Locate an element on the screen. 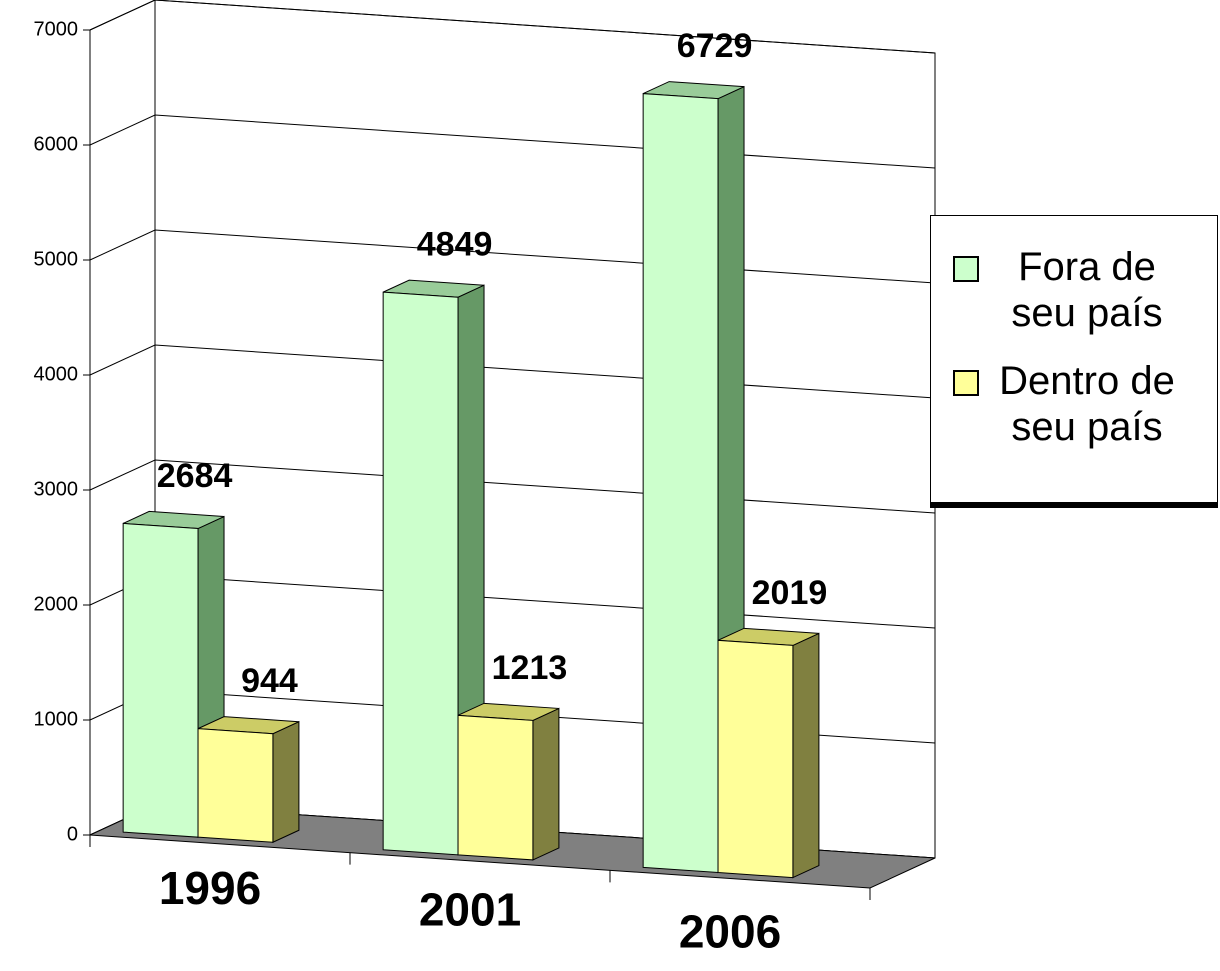  value-label: 4849 is located at coordinates (455, 245).